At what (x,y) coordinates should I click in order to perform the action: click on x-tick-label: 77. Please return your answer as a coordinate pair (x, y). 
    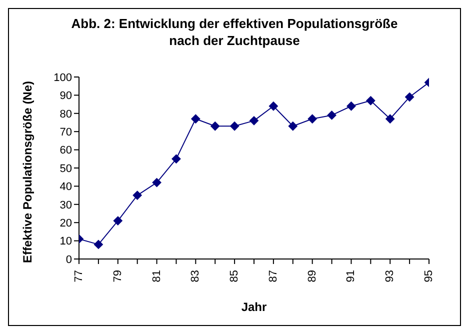
    Looking at the image, I should click on (79, 276).